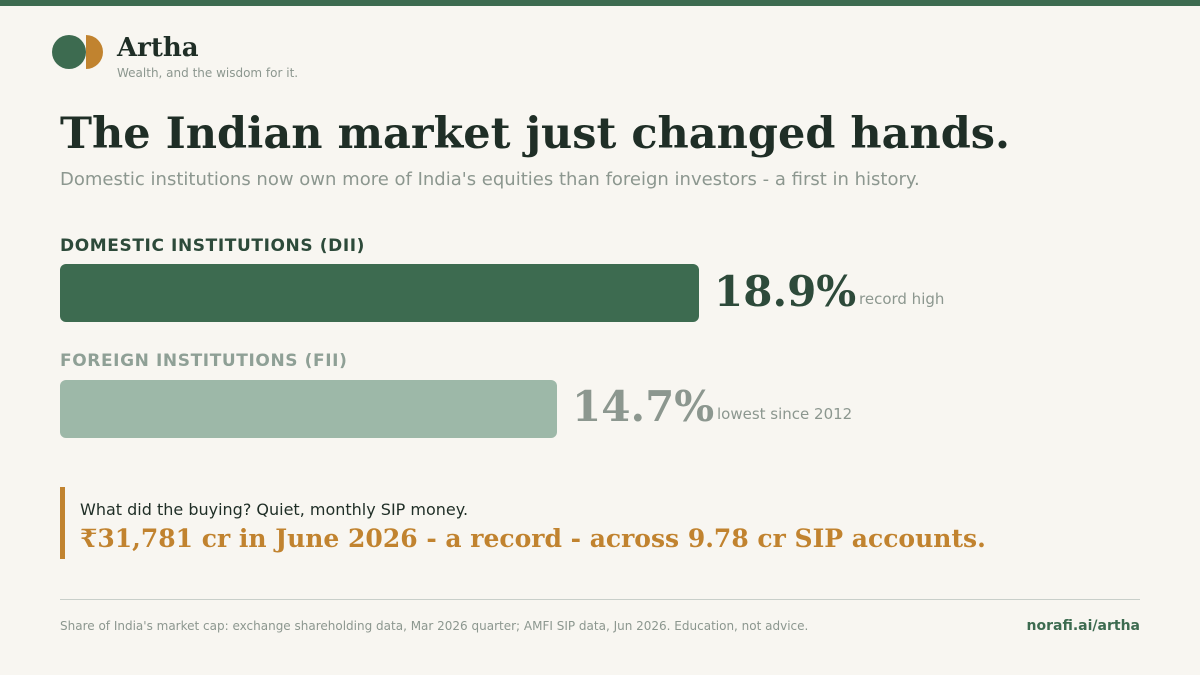 The height and width of the screenshot is (675, 1200). What do you see at coordinates (535, 134) in the screenshot?
I see `page-title: The Indian market just changed hands.` at bounding box center [535, 134].